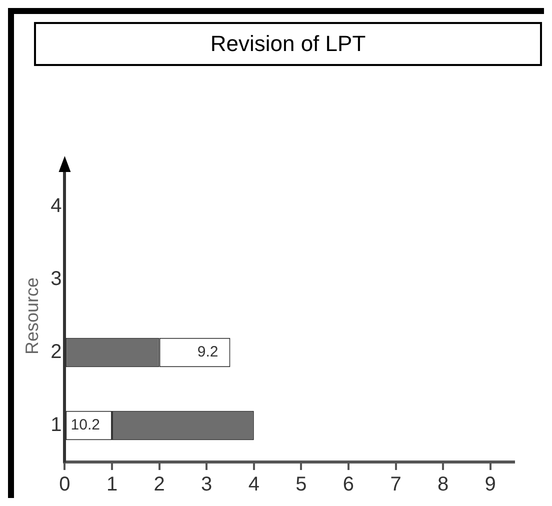  I want to click on x-tick-label: 3, so click(206, 485).